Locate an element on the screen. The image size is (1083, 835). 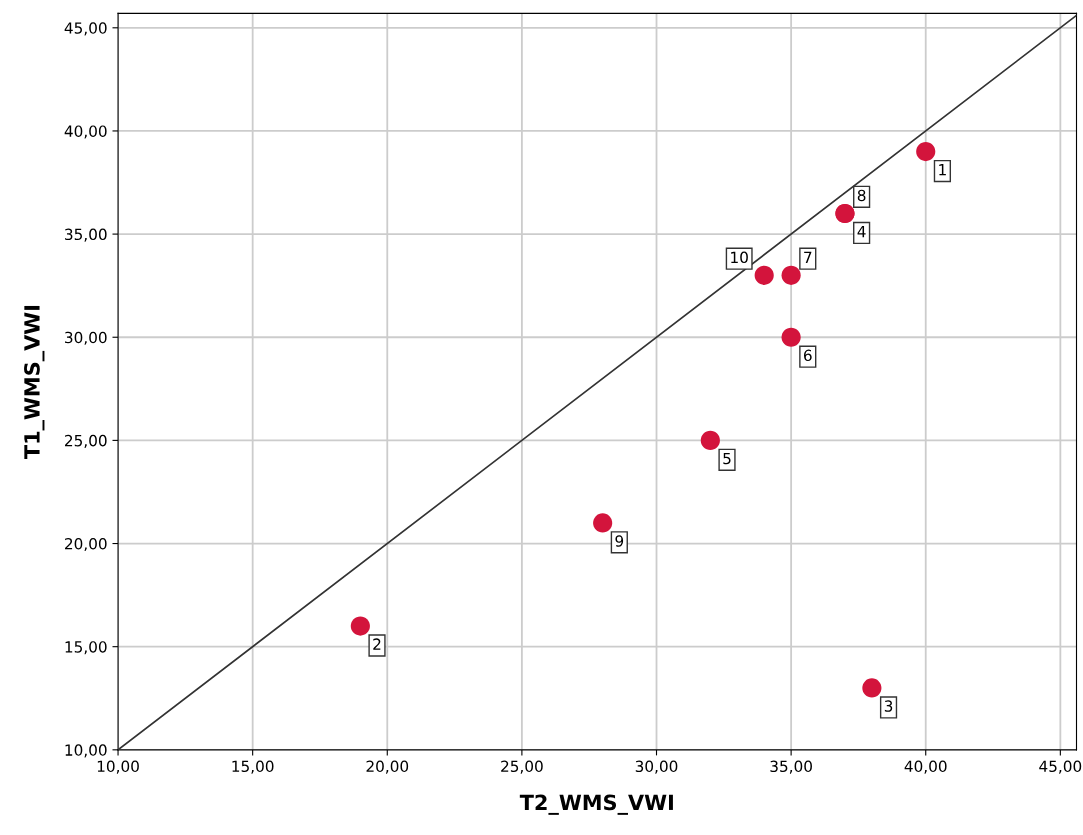
y-tick-label: 25,00 is located at coordinates (86, 441).